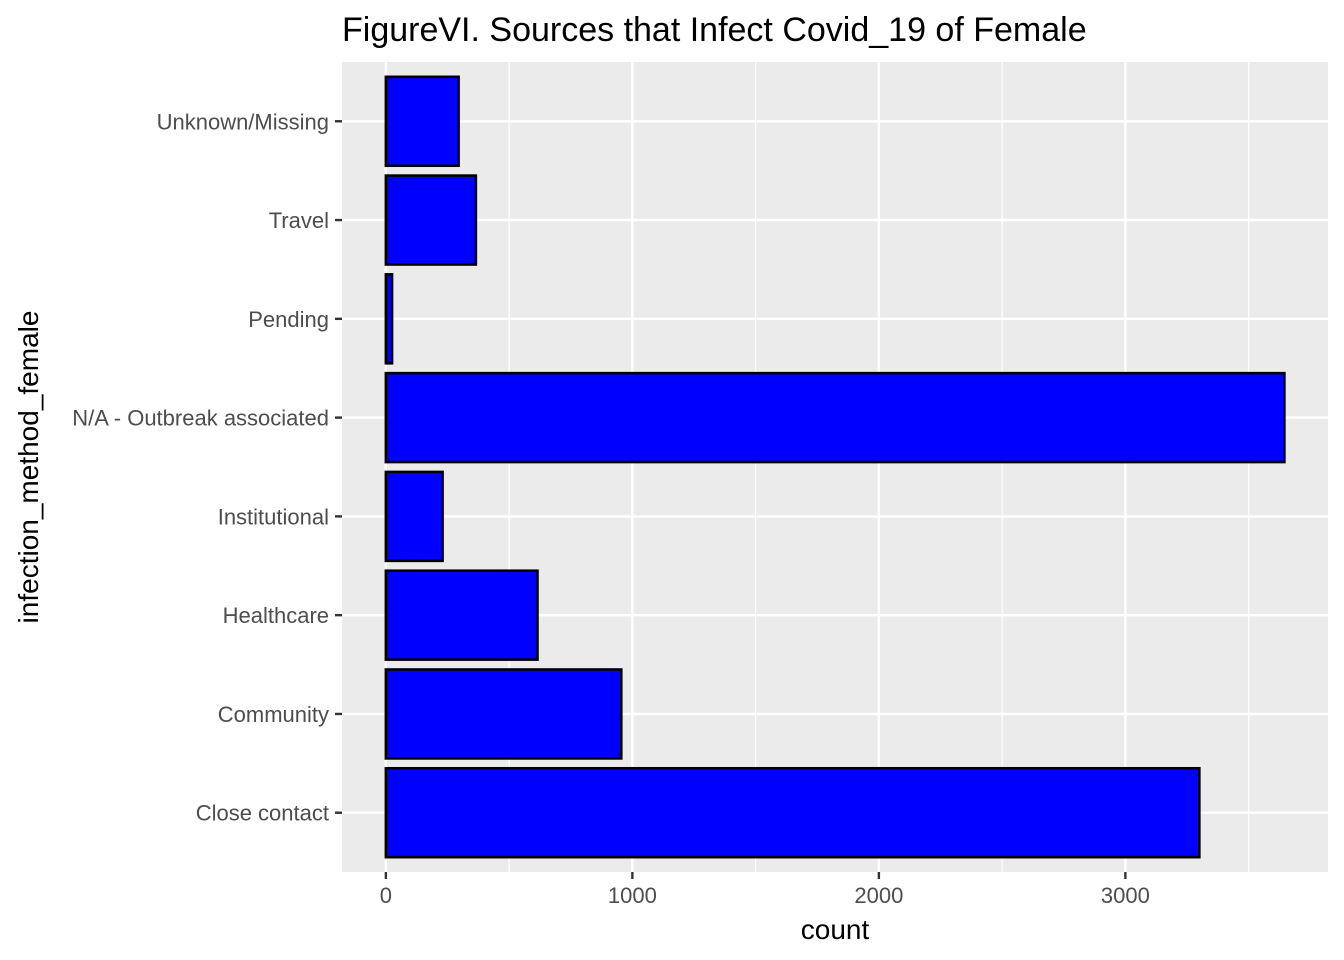  I want to click on y-tick-label: Pending, so click(288, 319).